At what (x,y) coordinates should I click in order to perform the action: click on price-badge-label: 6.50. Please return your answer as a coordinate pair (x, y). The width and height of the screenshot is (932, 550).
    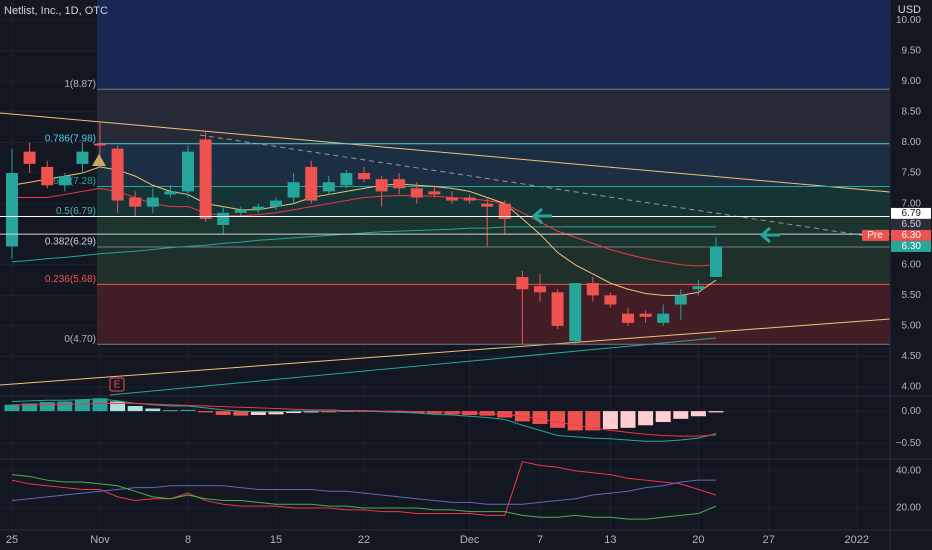
    Looking at the image, I should click on (912, 224).